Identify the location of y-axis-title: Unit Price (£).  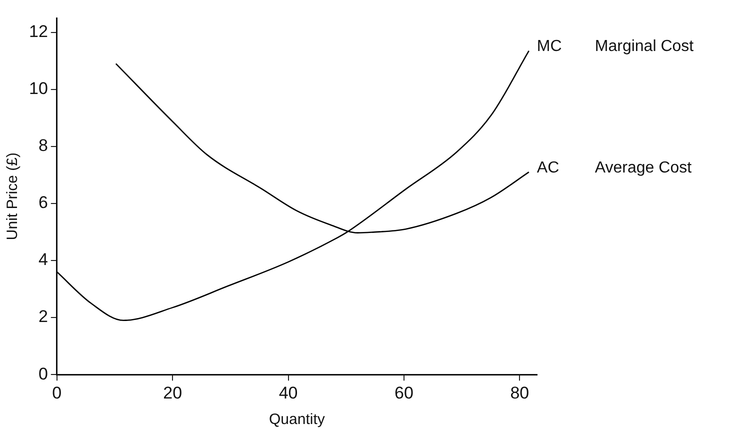
(13, 196).